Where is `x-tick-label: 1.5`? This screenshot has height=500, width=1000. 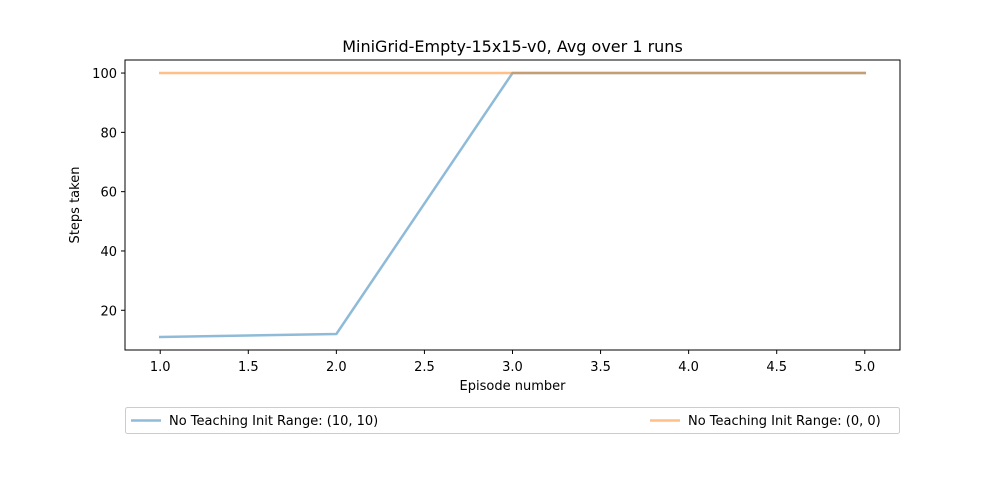
x-tick-label: 1.5 is located at coordinates (248, 367).